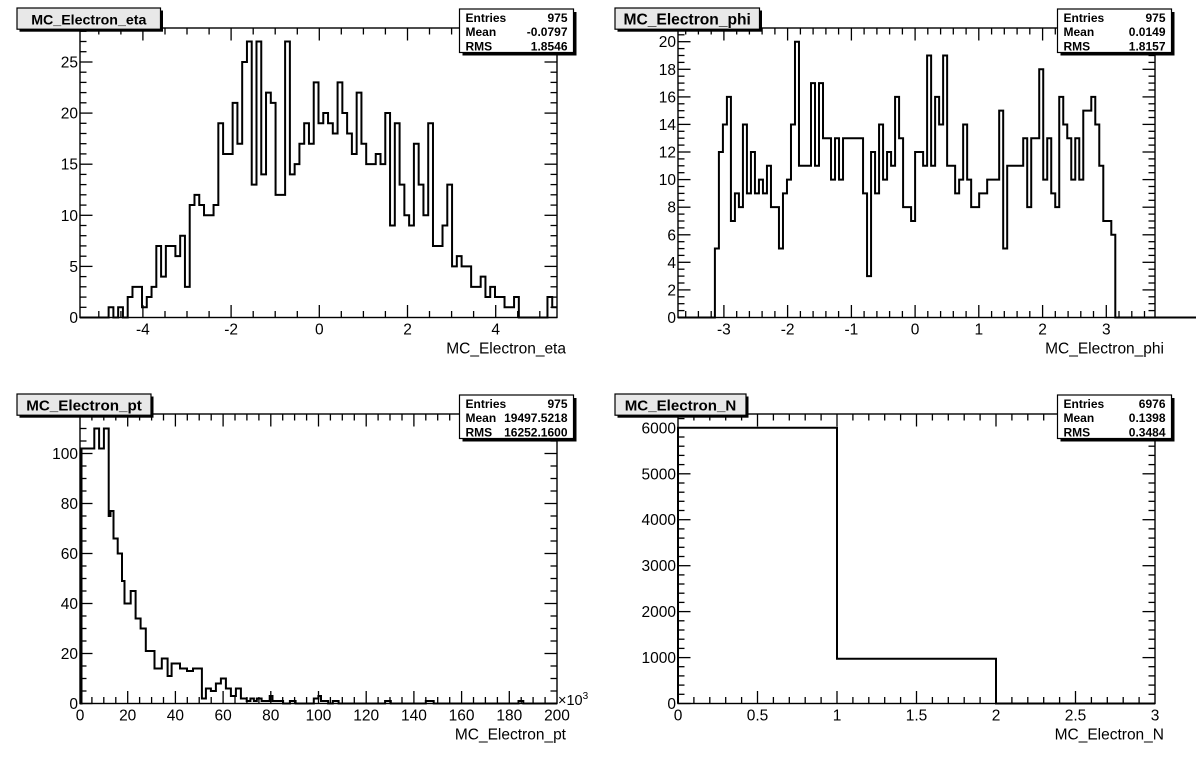  Describe the element at coordinates (917, 716) in the screenshot. I see `svg-text: 1.5` at that location.